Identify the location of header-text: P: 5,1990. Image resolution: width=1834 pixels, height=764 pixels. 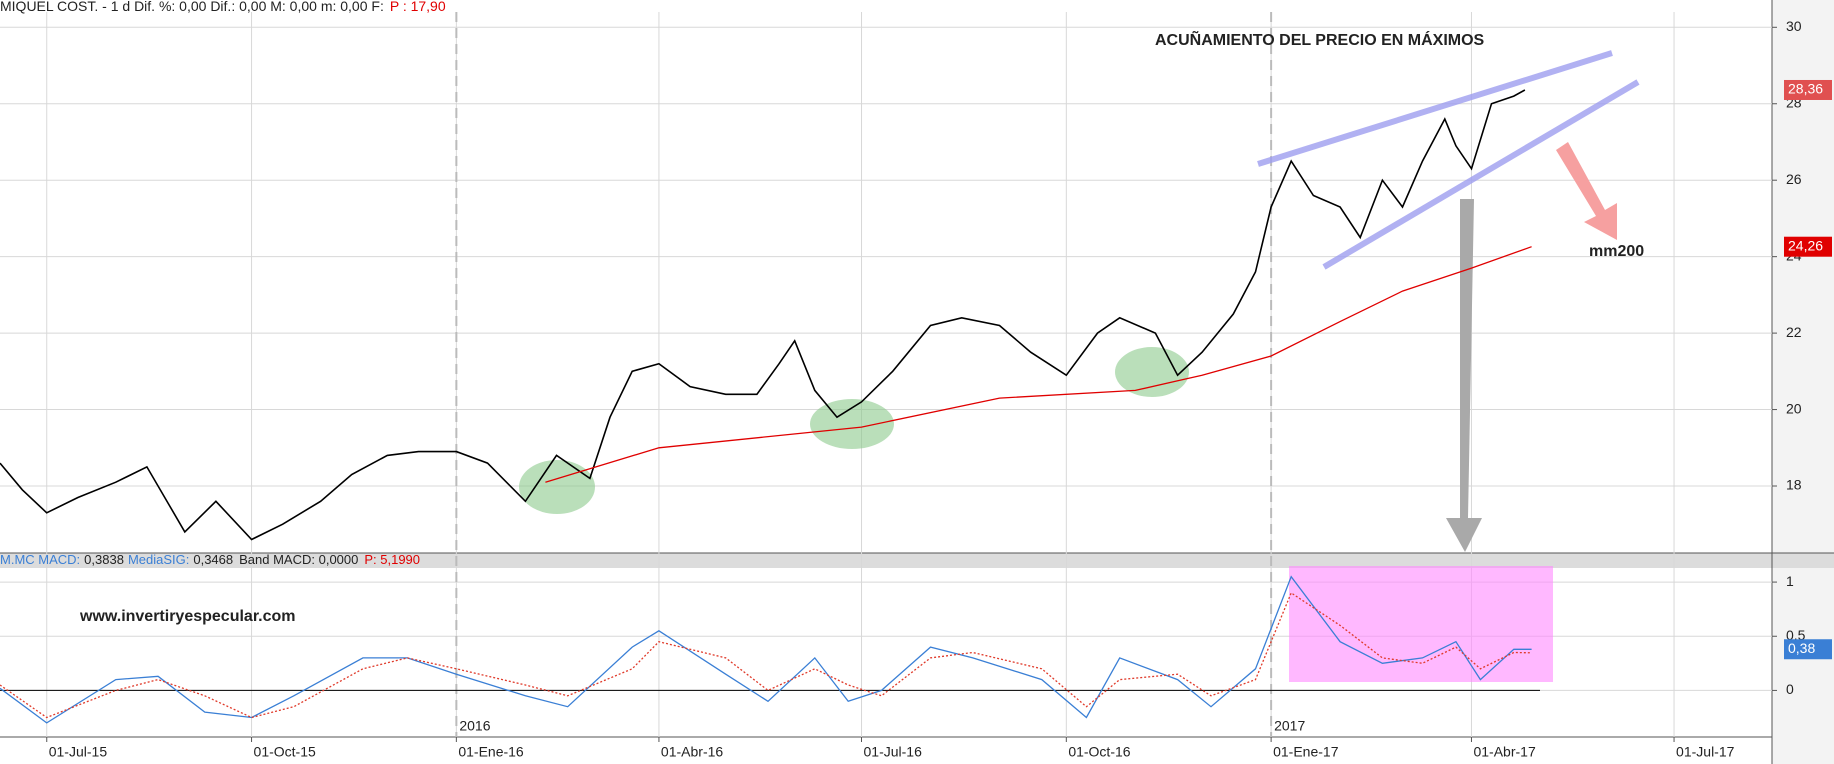
(392, 559).